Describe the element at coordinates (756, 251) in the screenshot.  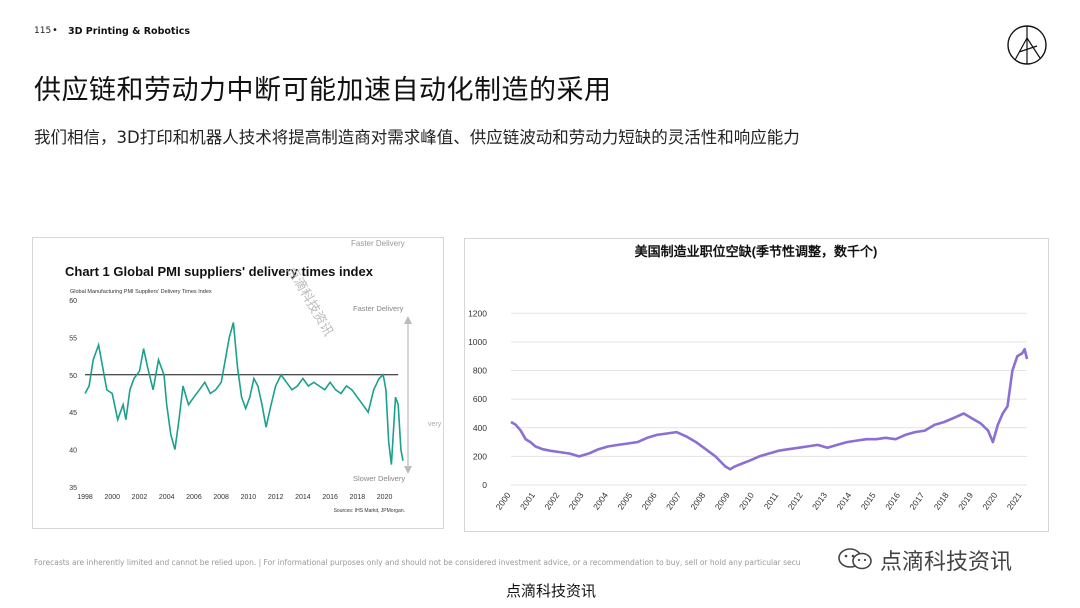
I see `chart-title: 美国制造业职位空缺(季节性调整，数千个)` at that location.